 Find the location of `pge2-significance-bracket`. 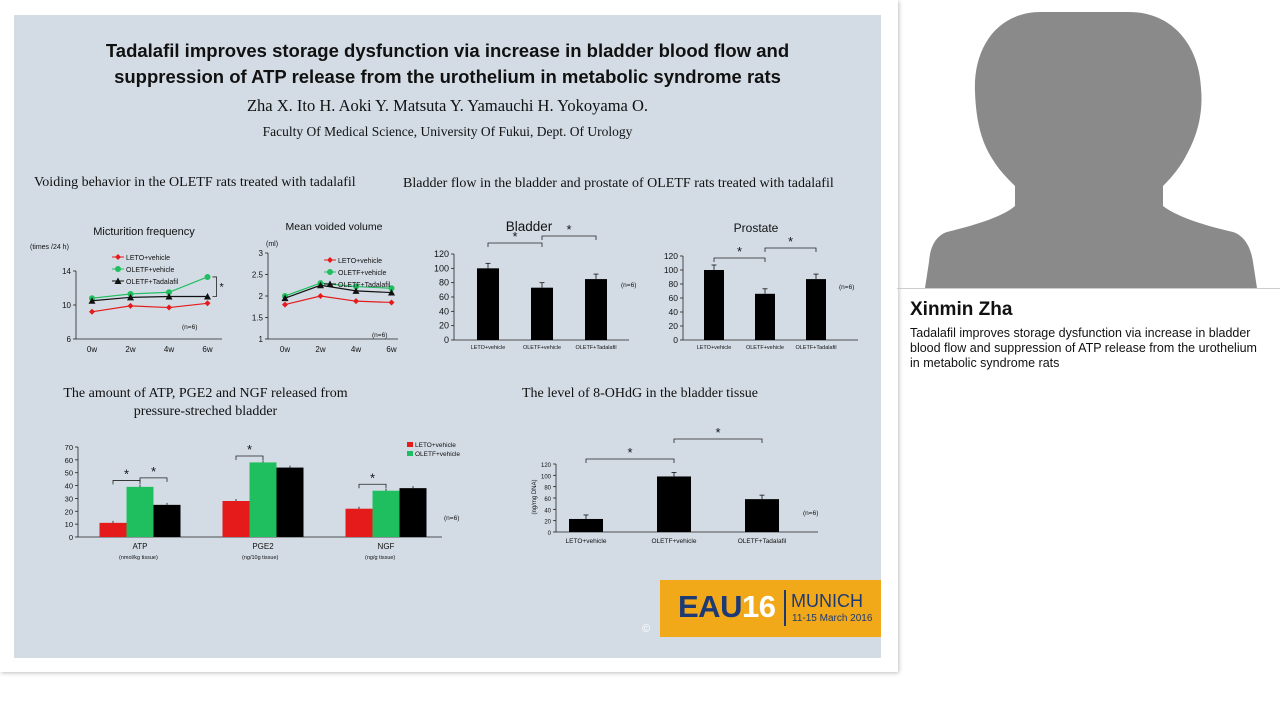

pge2-significance-bracket is located at coordinates (249, 457).